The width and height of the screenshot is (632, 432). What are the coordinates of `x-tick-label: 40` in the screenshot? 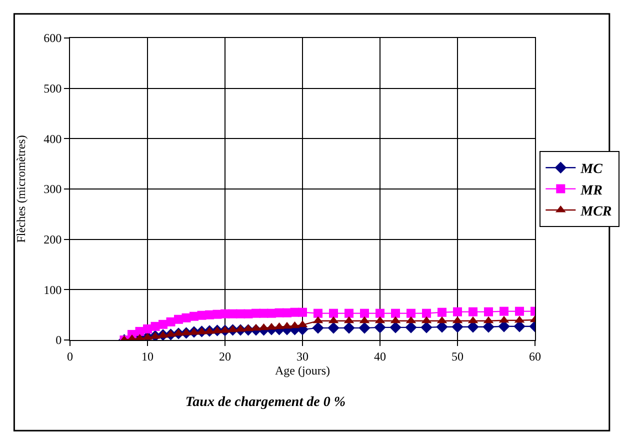 It's located at (380, 356).